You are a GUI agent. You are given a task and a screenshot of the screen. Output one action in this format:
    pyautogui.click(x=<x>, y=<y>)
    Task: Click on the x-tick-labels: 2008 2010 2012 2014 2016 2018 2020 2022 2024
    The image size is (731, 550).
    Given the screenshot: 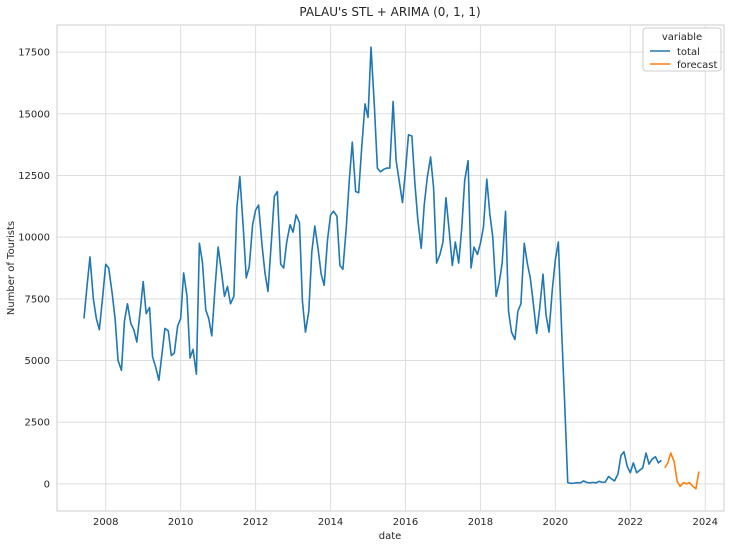 What is the action you would take?
    pyautogui.click(x=405, y=522)
    